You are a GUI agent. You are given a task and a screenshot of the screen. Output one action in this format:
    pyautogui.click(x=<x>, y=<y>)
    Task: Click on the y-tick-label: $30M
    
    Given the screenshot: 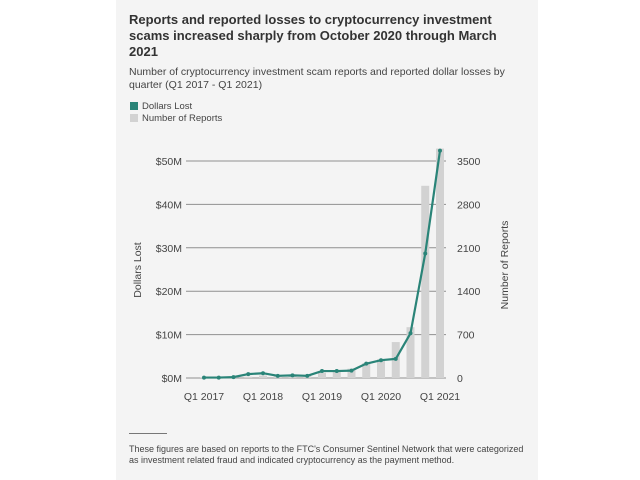 What is the action you would take?
    pyautogui.click(x=169, y=249)
    